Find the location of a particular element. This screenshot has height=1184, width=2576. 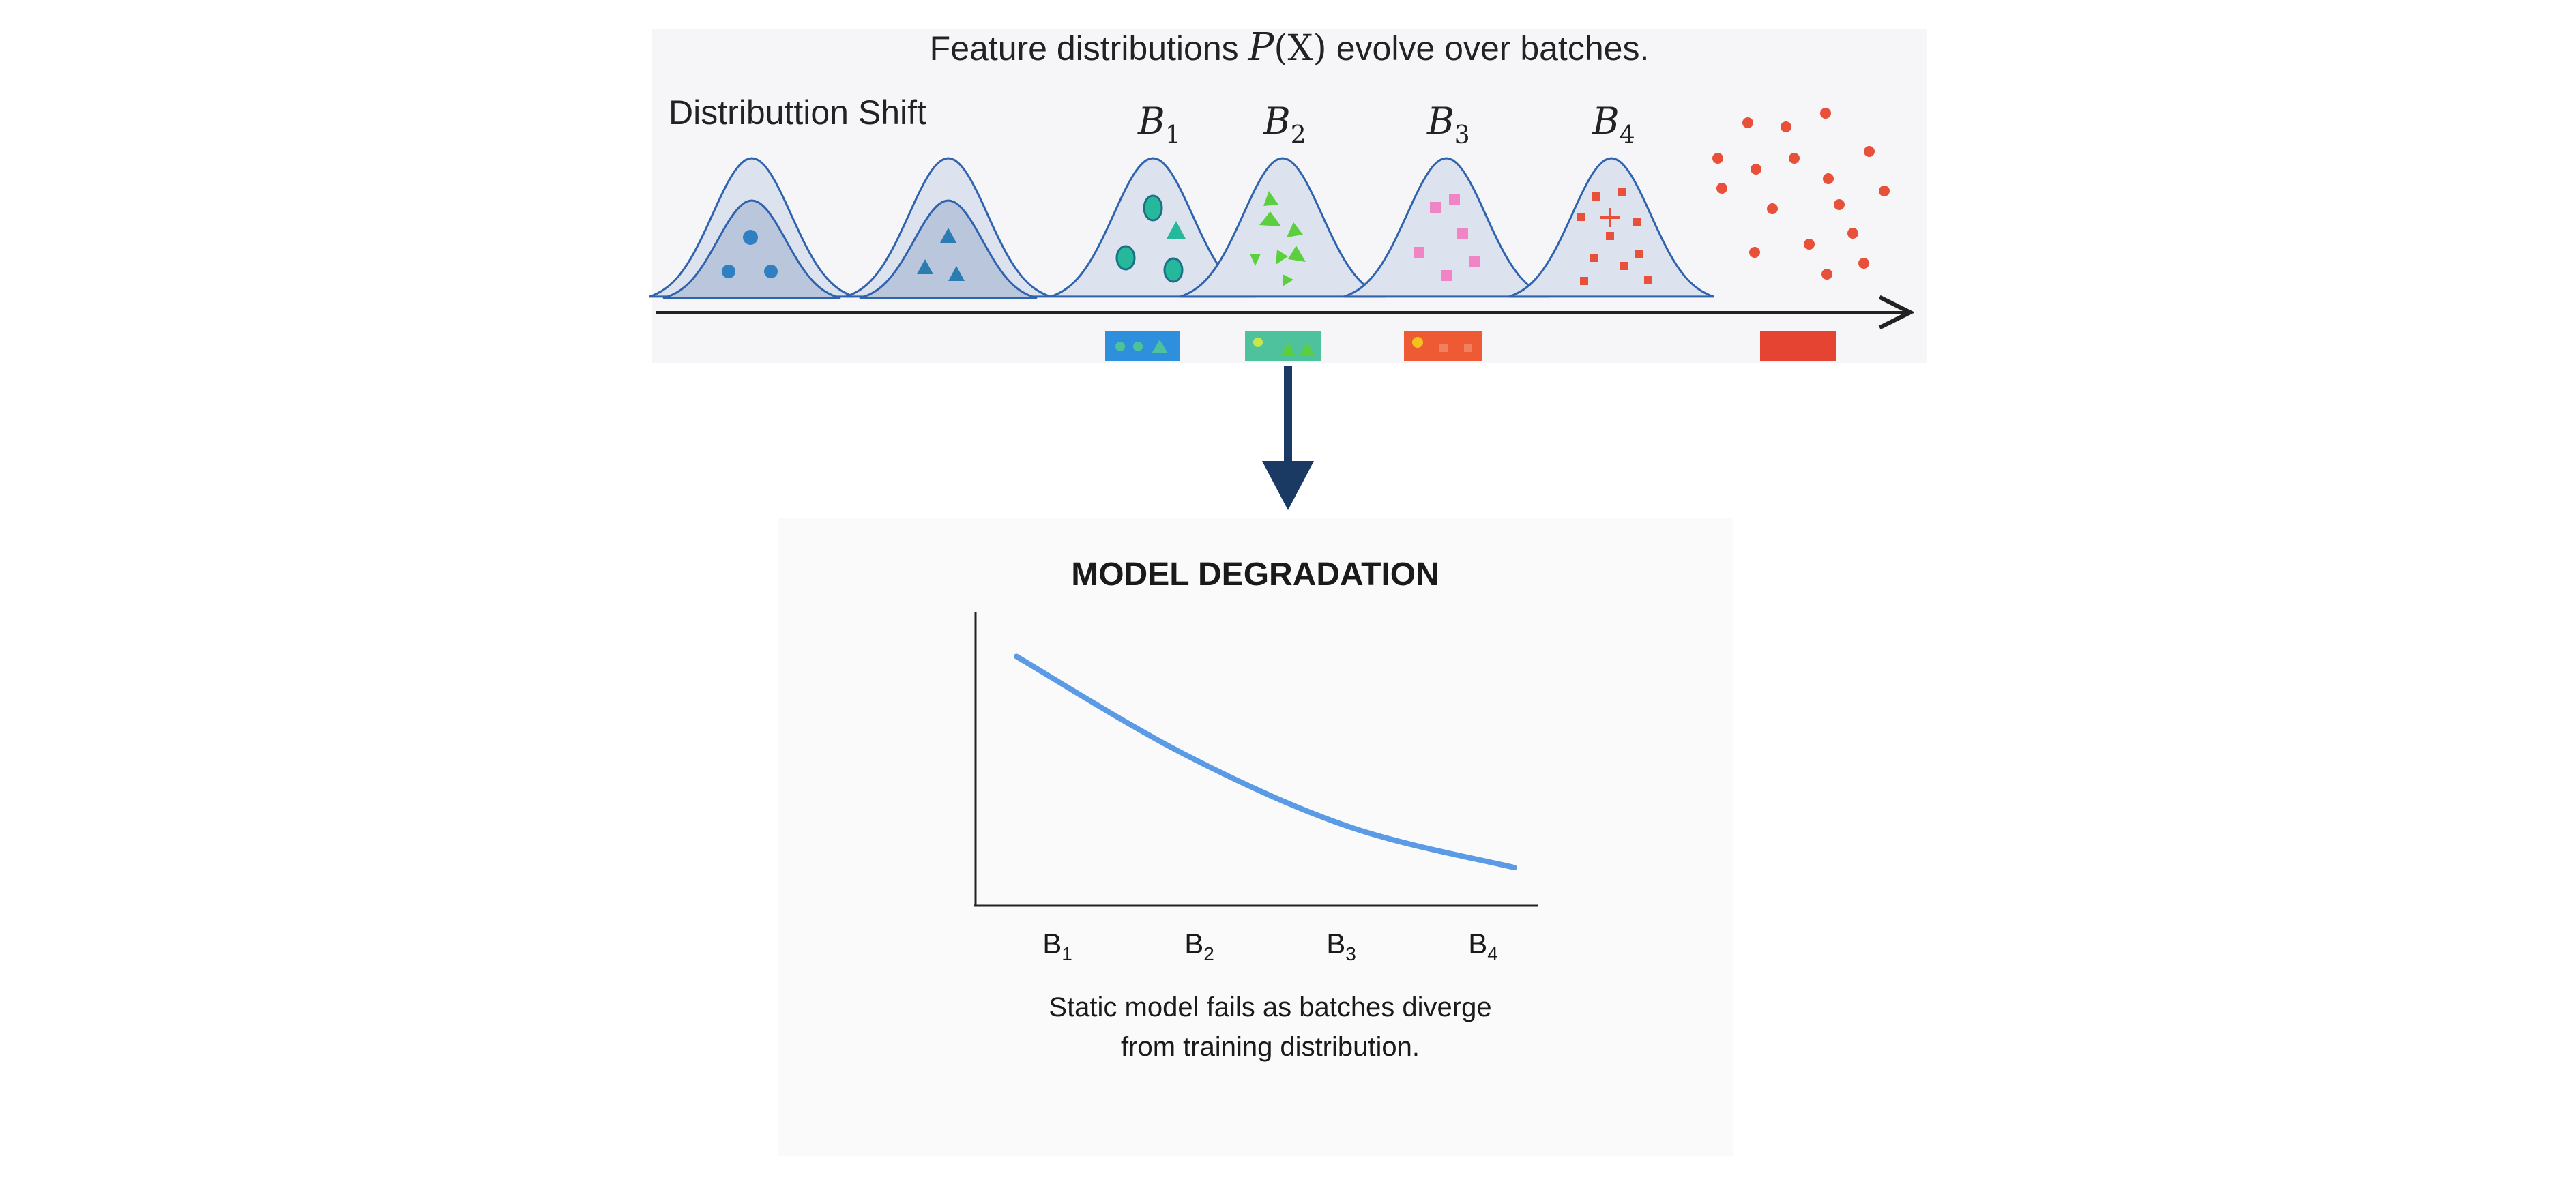

top-title-suffix: evolve over batches. is located at coordinates (1488, 48).